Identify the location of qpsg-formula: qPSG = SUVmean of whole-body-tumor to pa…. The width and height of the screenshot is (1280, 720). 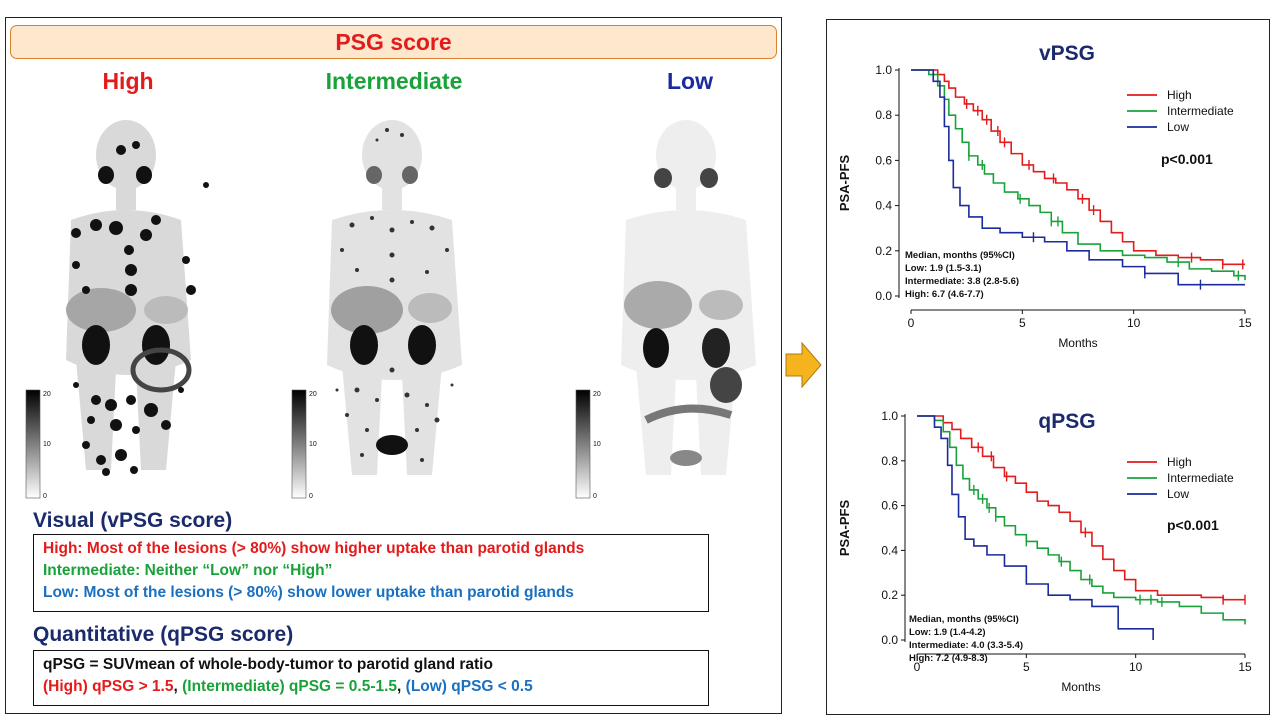
(268, 664).